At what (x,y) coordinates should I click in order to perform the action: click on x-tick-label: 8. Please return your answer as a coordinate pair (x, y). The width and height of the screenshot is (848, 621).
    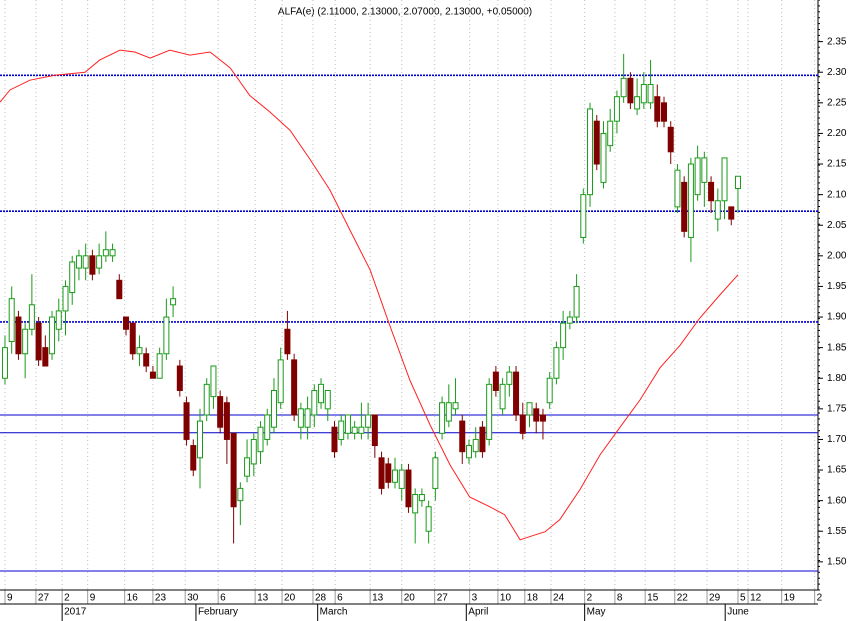
    Looking at the image, I should click on (620, 598).